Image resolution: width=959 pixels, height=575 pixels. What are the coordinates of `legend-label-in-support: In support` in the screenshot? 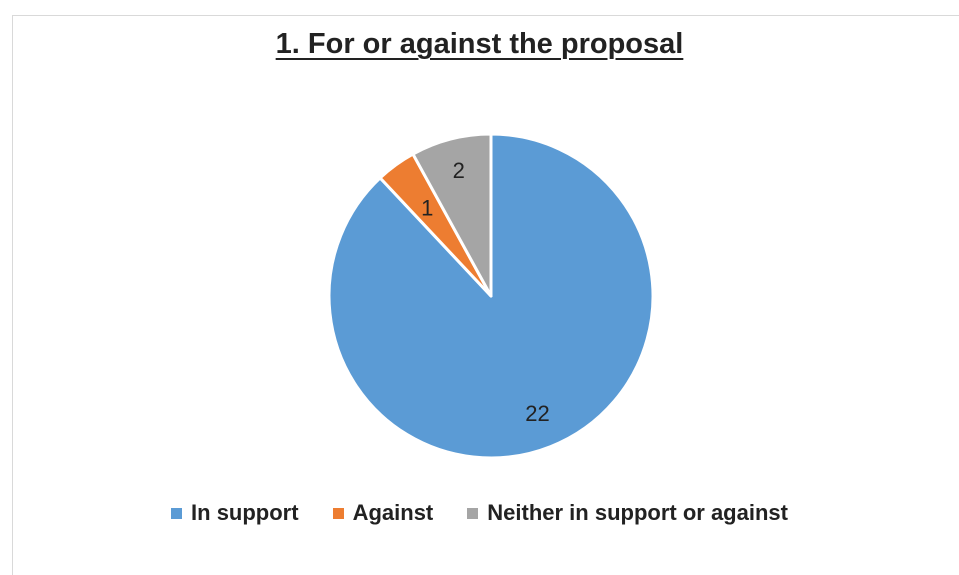 It's located at (245, 512).